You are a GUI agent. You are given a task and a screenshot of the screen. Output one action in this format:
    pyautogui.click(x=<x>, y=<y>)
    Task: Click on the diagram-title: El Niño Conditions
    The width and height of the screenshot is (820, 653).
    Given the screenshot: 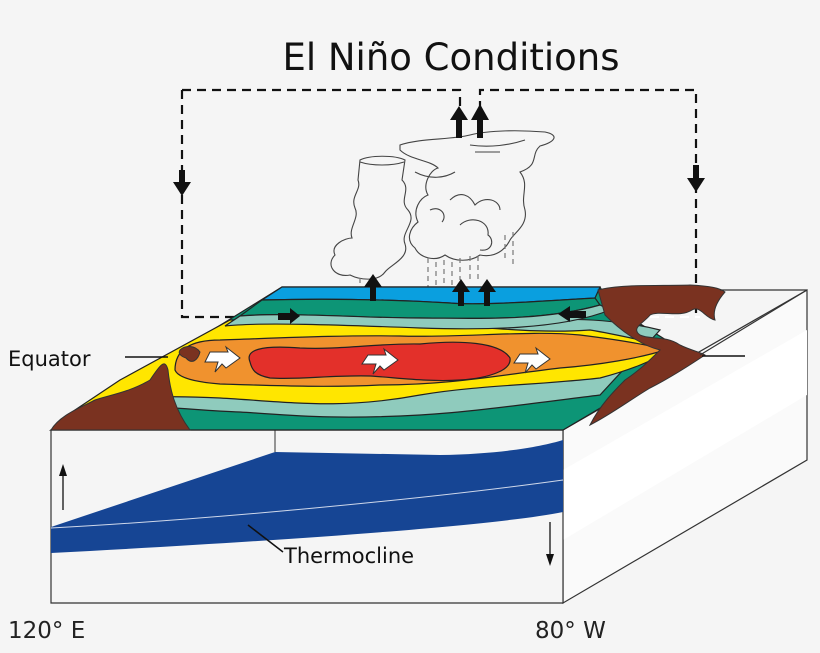 What is the action you would take?
    pyautogui.click(x=450, y=57)
    